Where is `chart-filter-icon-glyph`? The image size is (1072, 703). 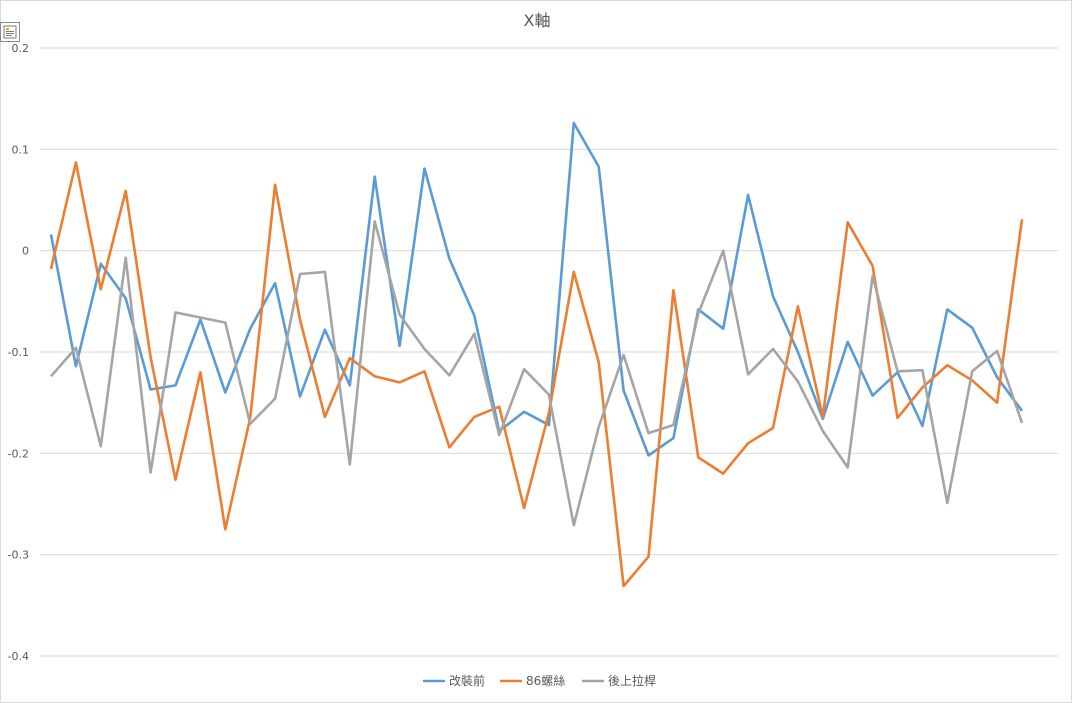
chart-filter-icon-glyph is located at coordinates (10, 32).